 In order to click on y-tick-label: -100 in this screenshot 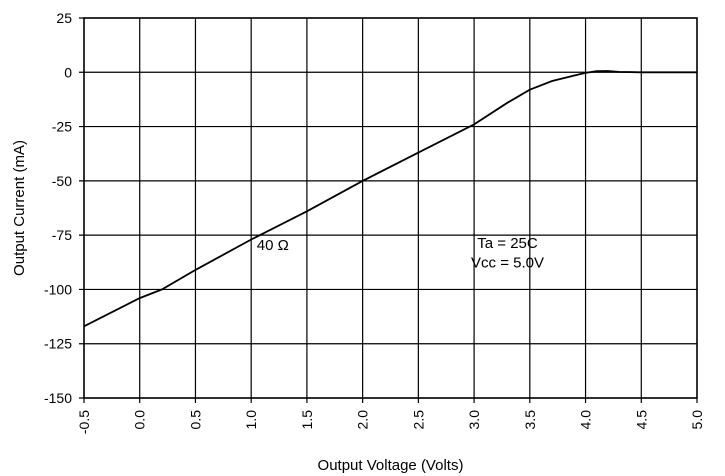, I will do `click(58, 289)`.